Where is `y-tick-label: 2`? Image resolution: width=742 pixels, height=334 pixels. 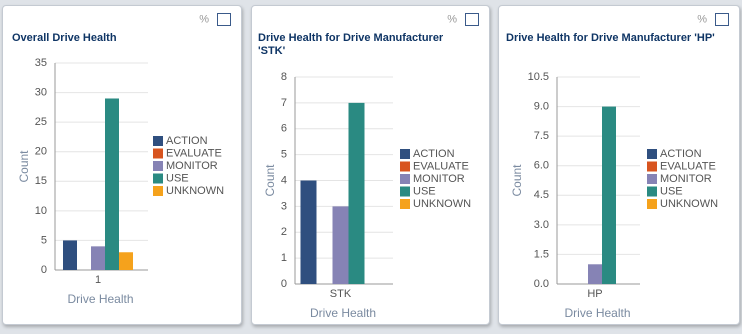
y-tick-label: 2 is located at coordinates (284, 232).